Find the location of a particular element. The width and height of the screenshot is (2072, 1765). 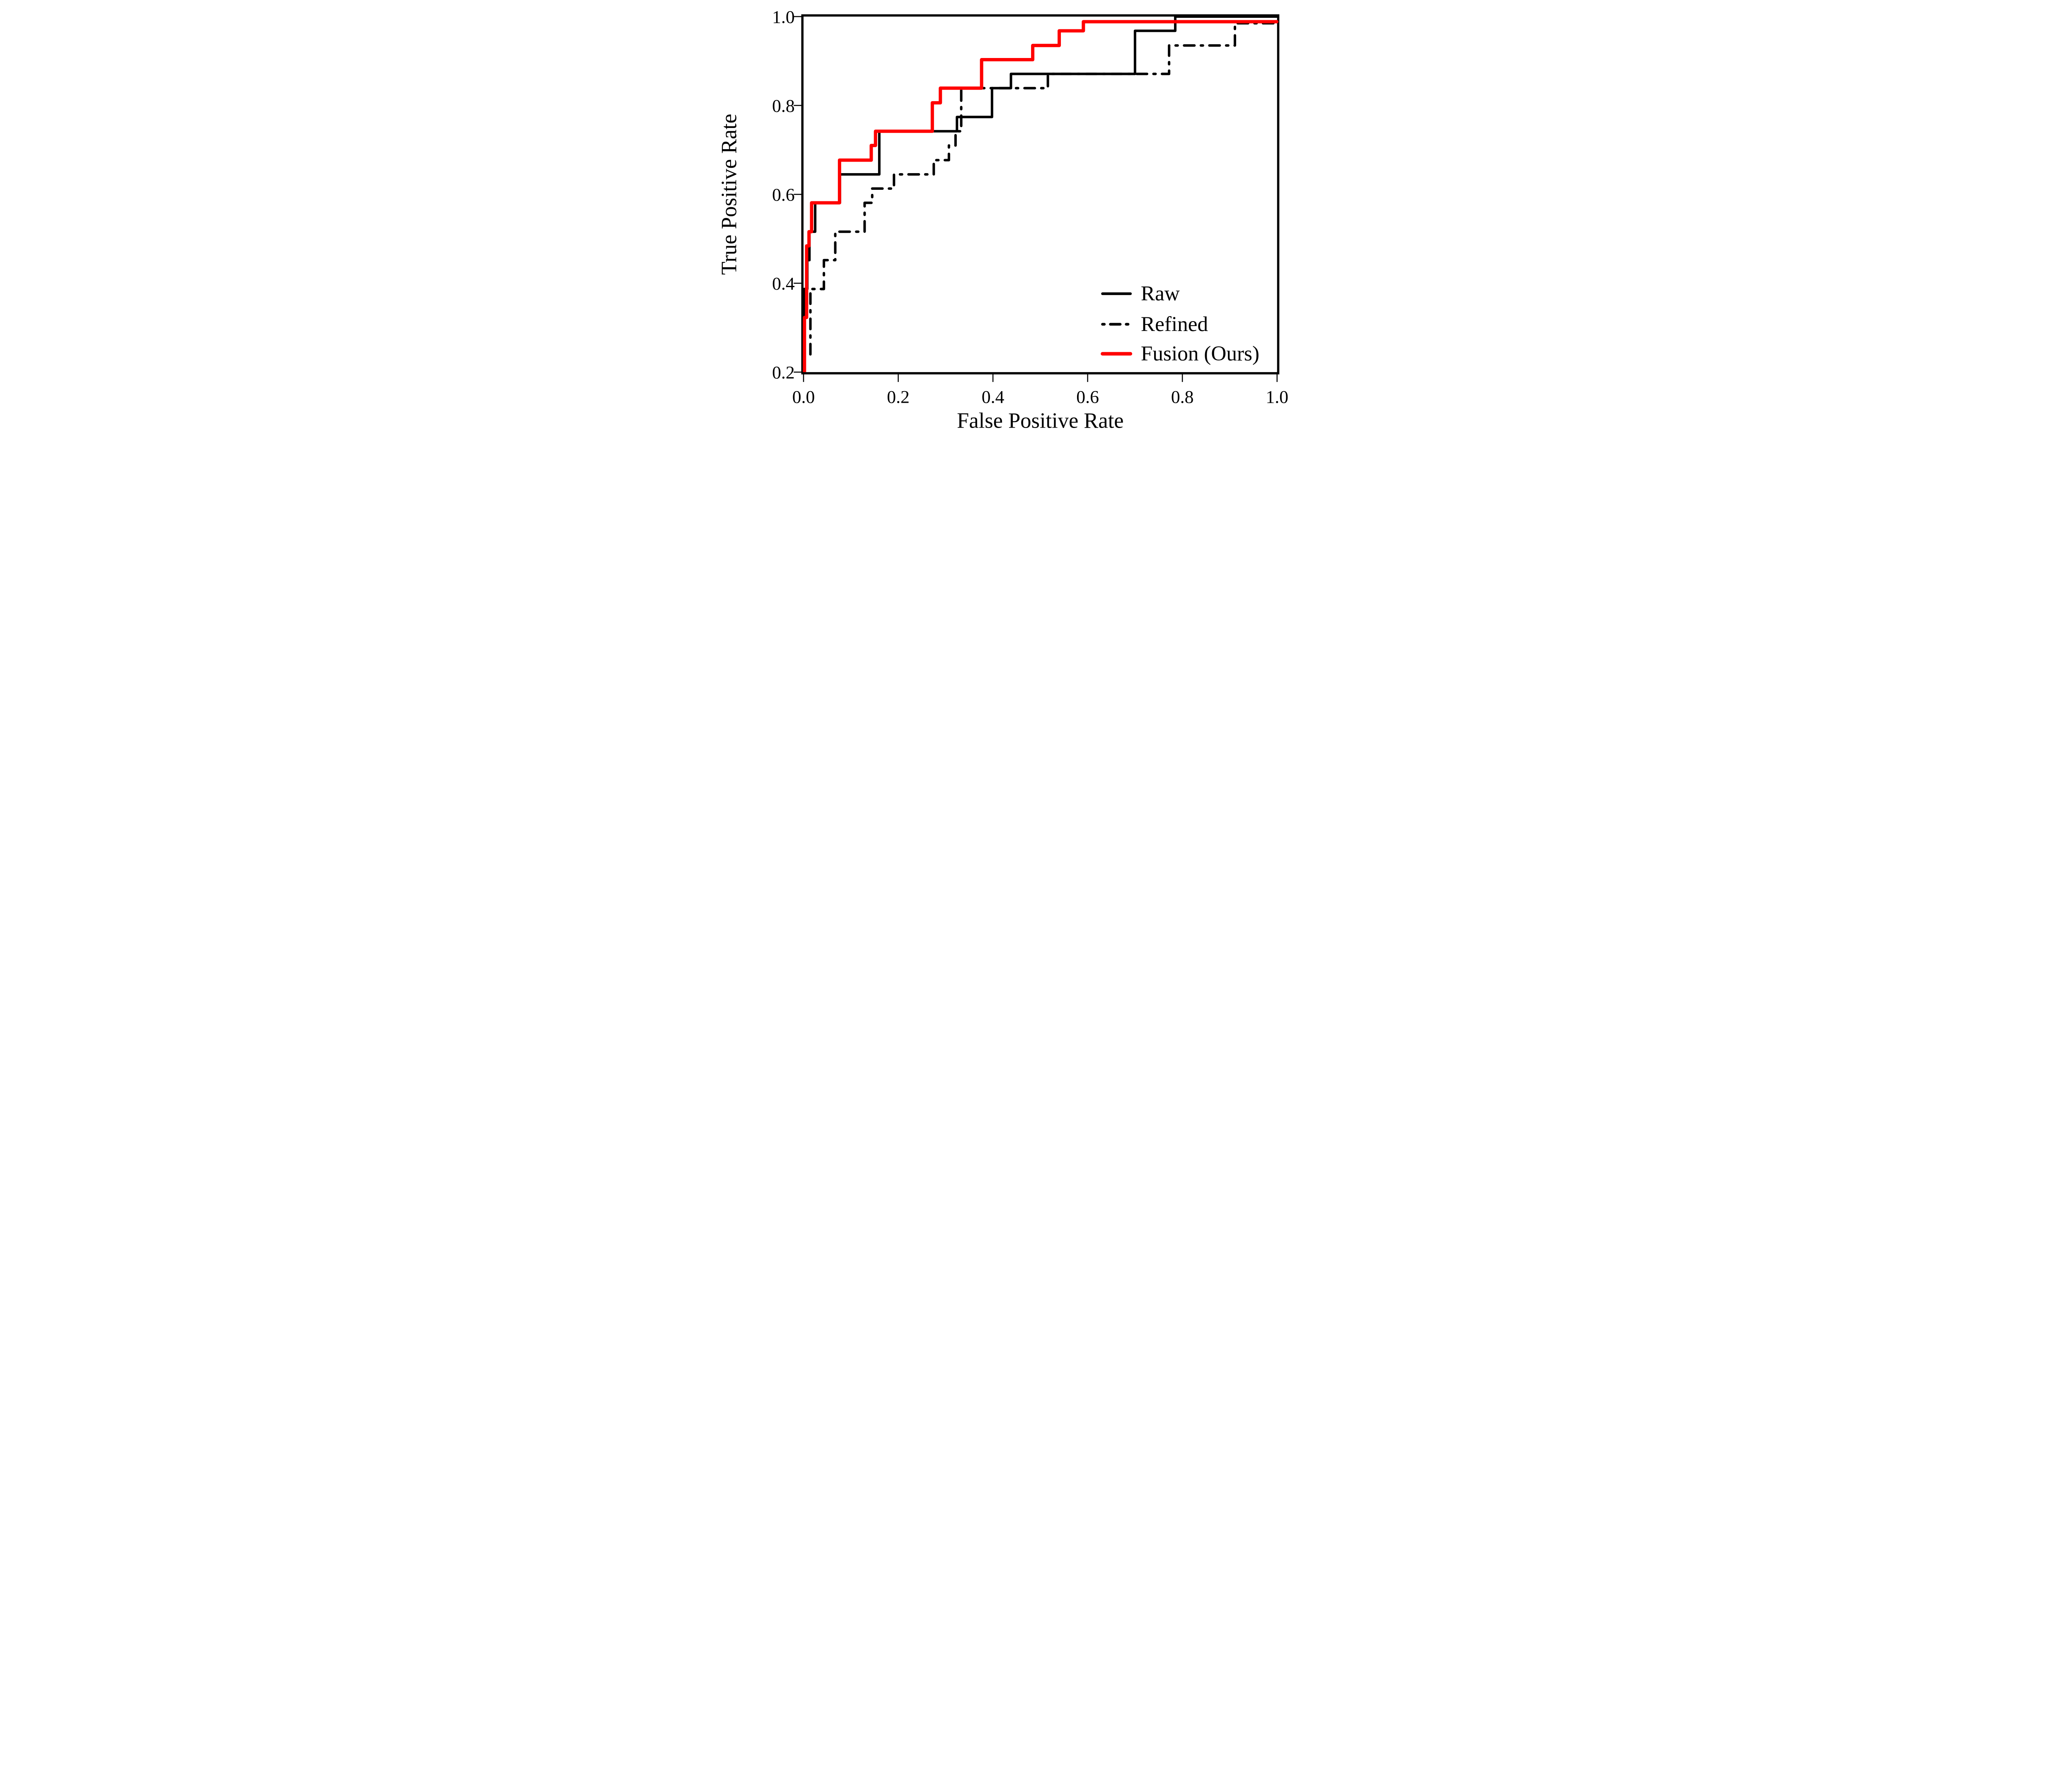

legend-label: Raw is located at coordinates (1160, 293).